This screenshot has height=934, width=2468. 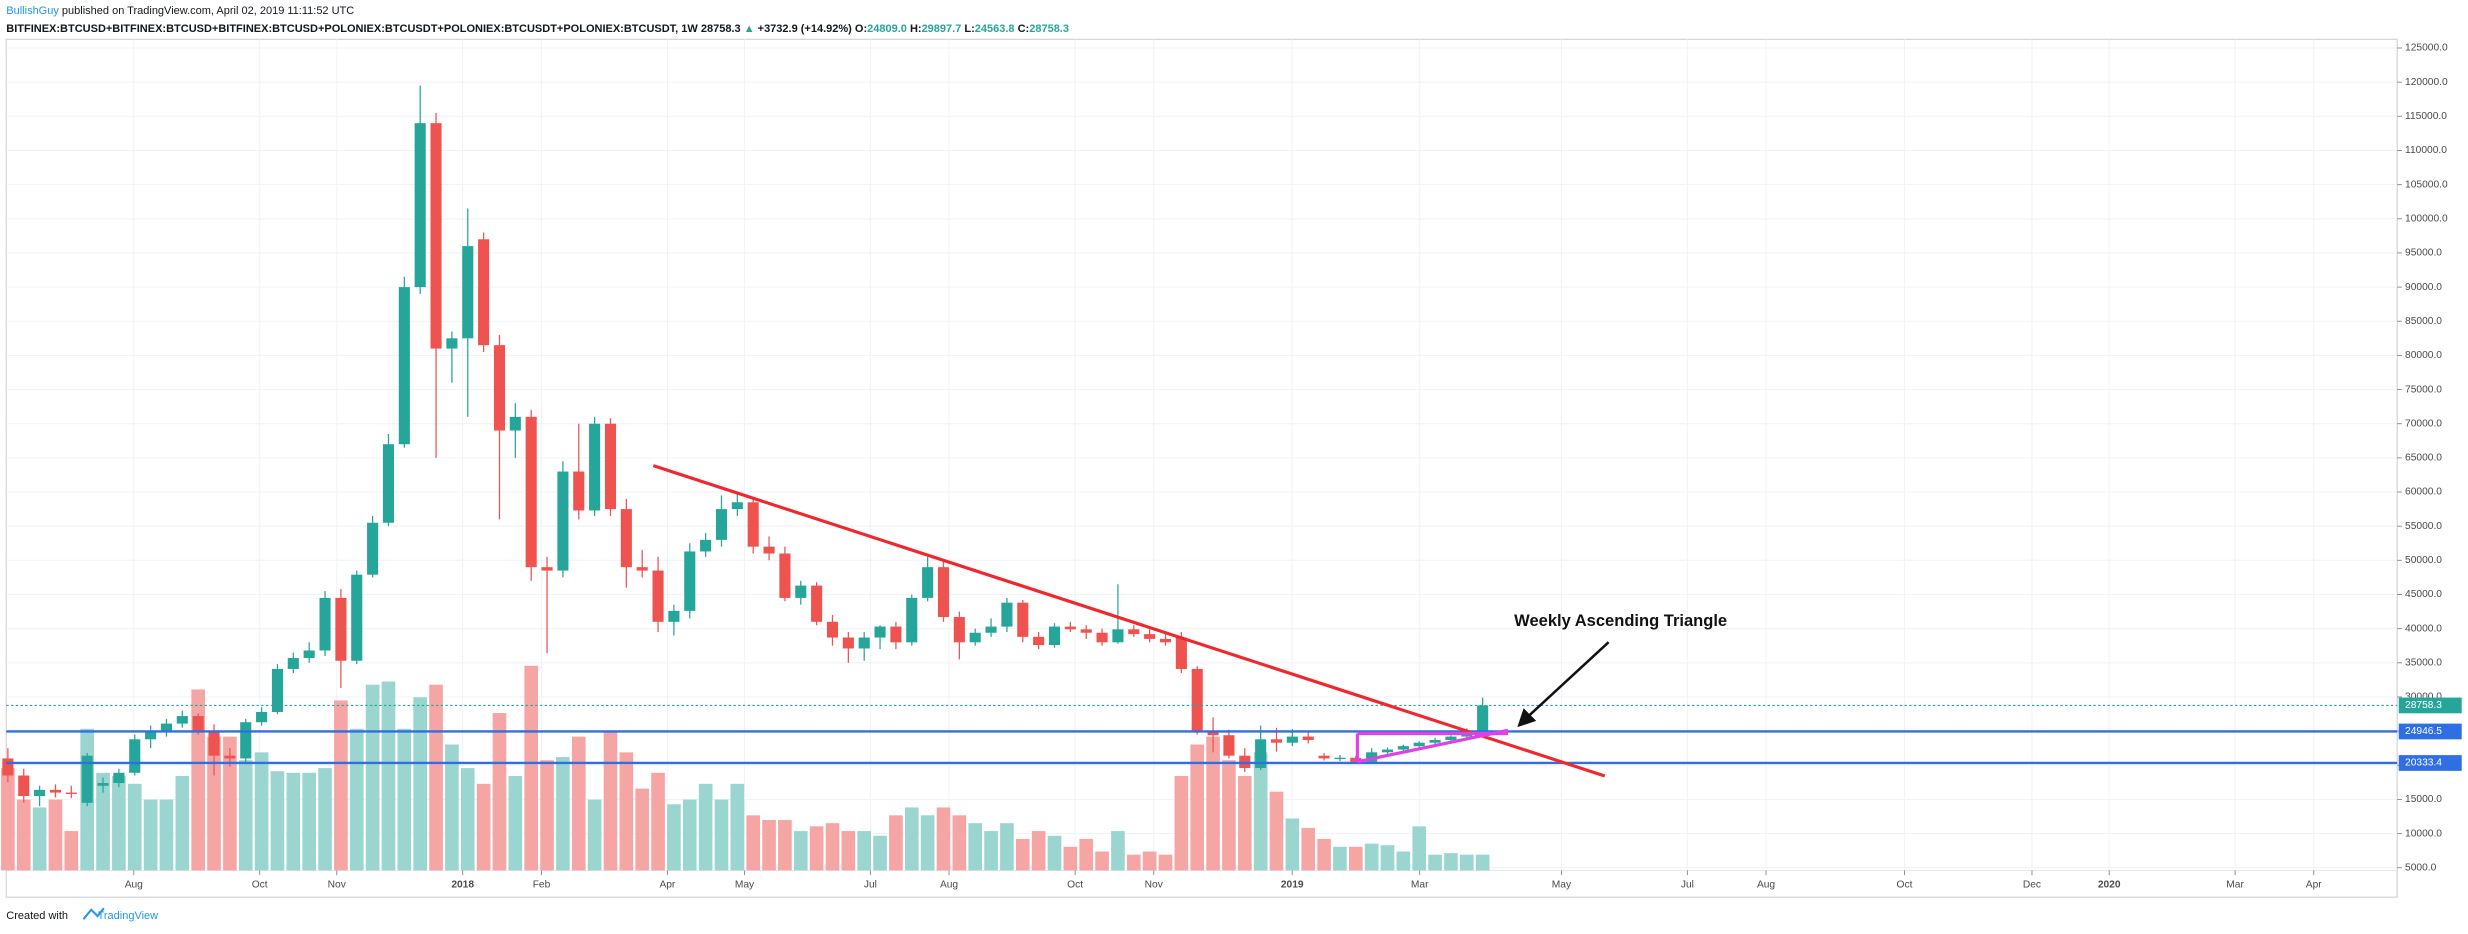 What do you see at coordinates (2426, 82) in the screenshot?
I see `y-tick-label: 120000.0` at bounding box center [2426, 82].